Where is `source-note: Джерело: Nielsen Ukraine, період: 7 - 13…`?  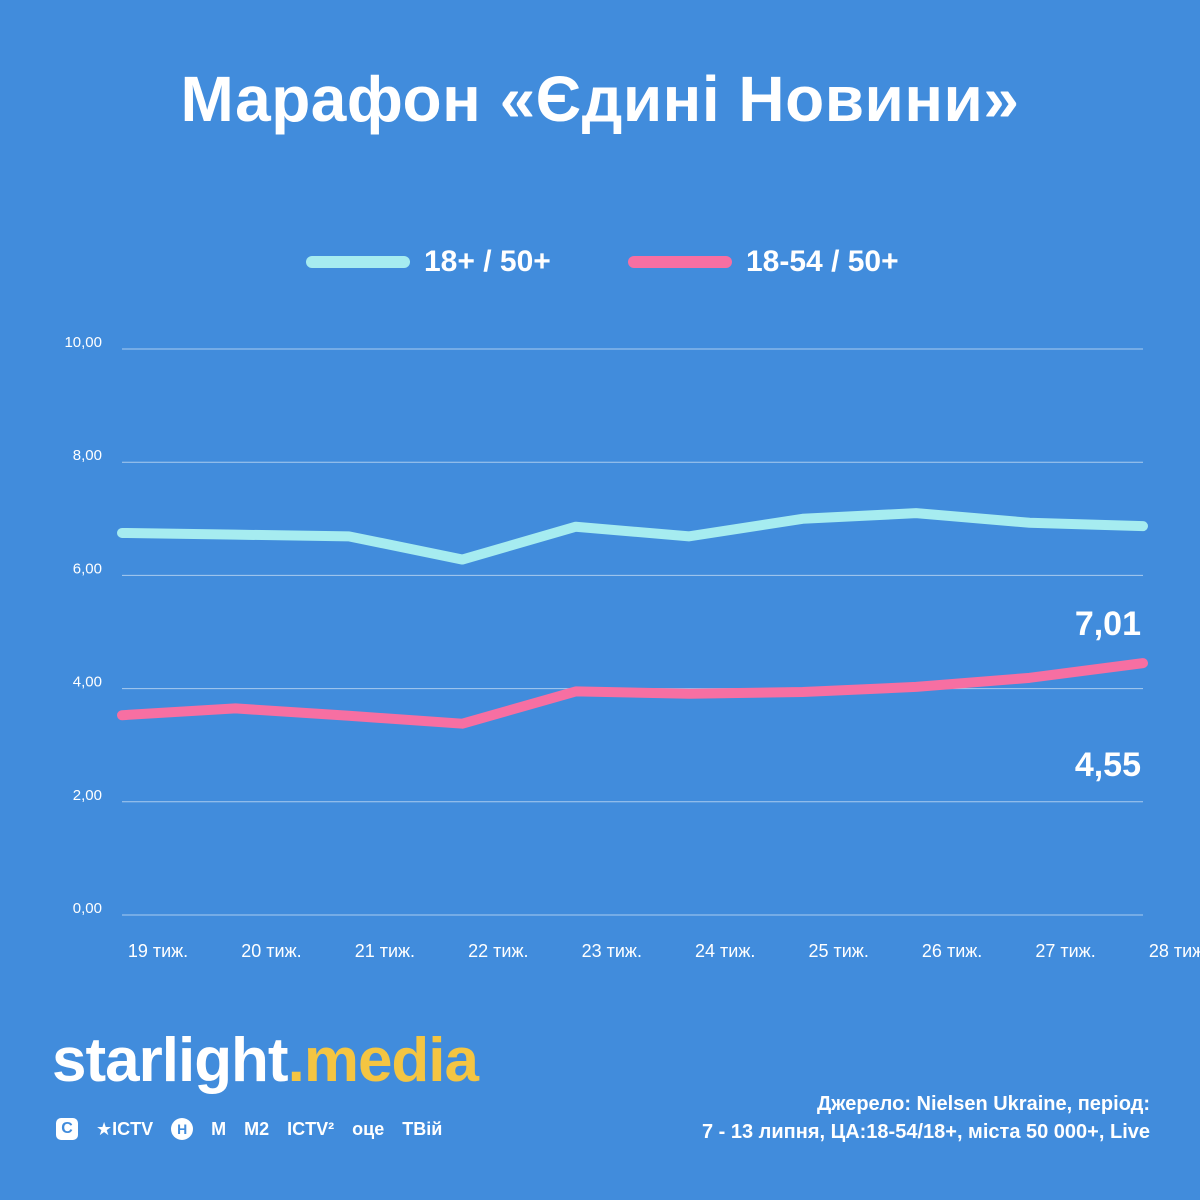
source-note: Джерело: Nielsen Ukraine, період: 7 - 13… is located at coordinates (926, 1118).